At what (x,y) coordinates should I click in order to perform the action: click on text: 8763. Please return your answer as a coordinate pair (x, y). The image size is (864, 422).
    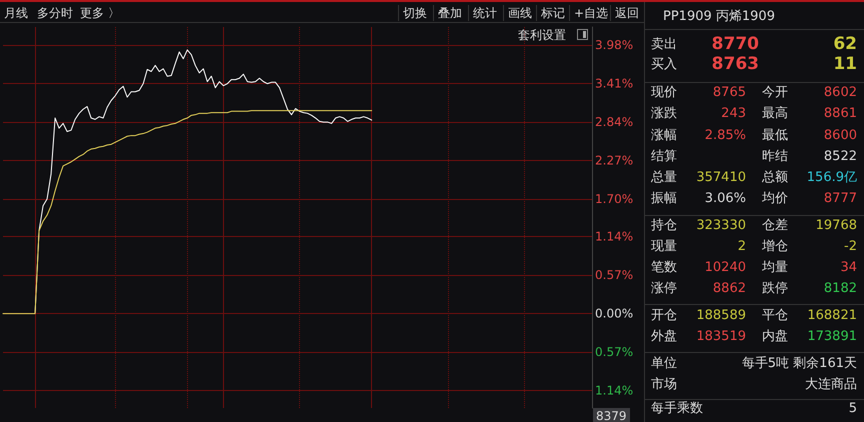
    Looking at the image, I should click on (735, 64).